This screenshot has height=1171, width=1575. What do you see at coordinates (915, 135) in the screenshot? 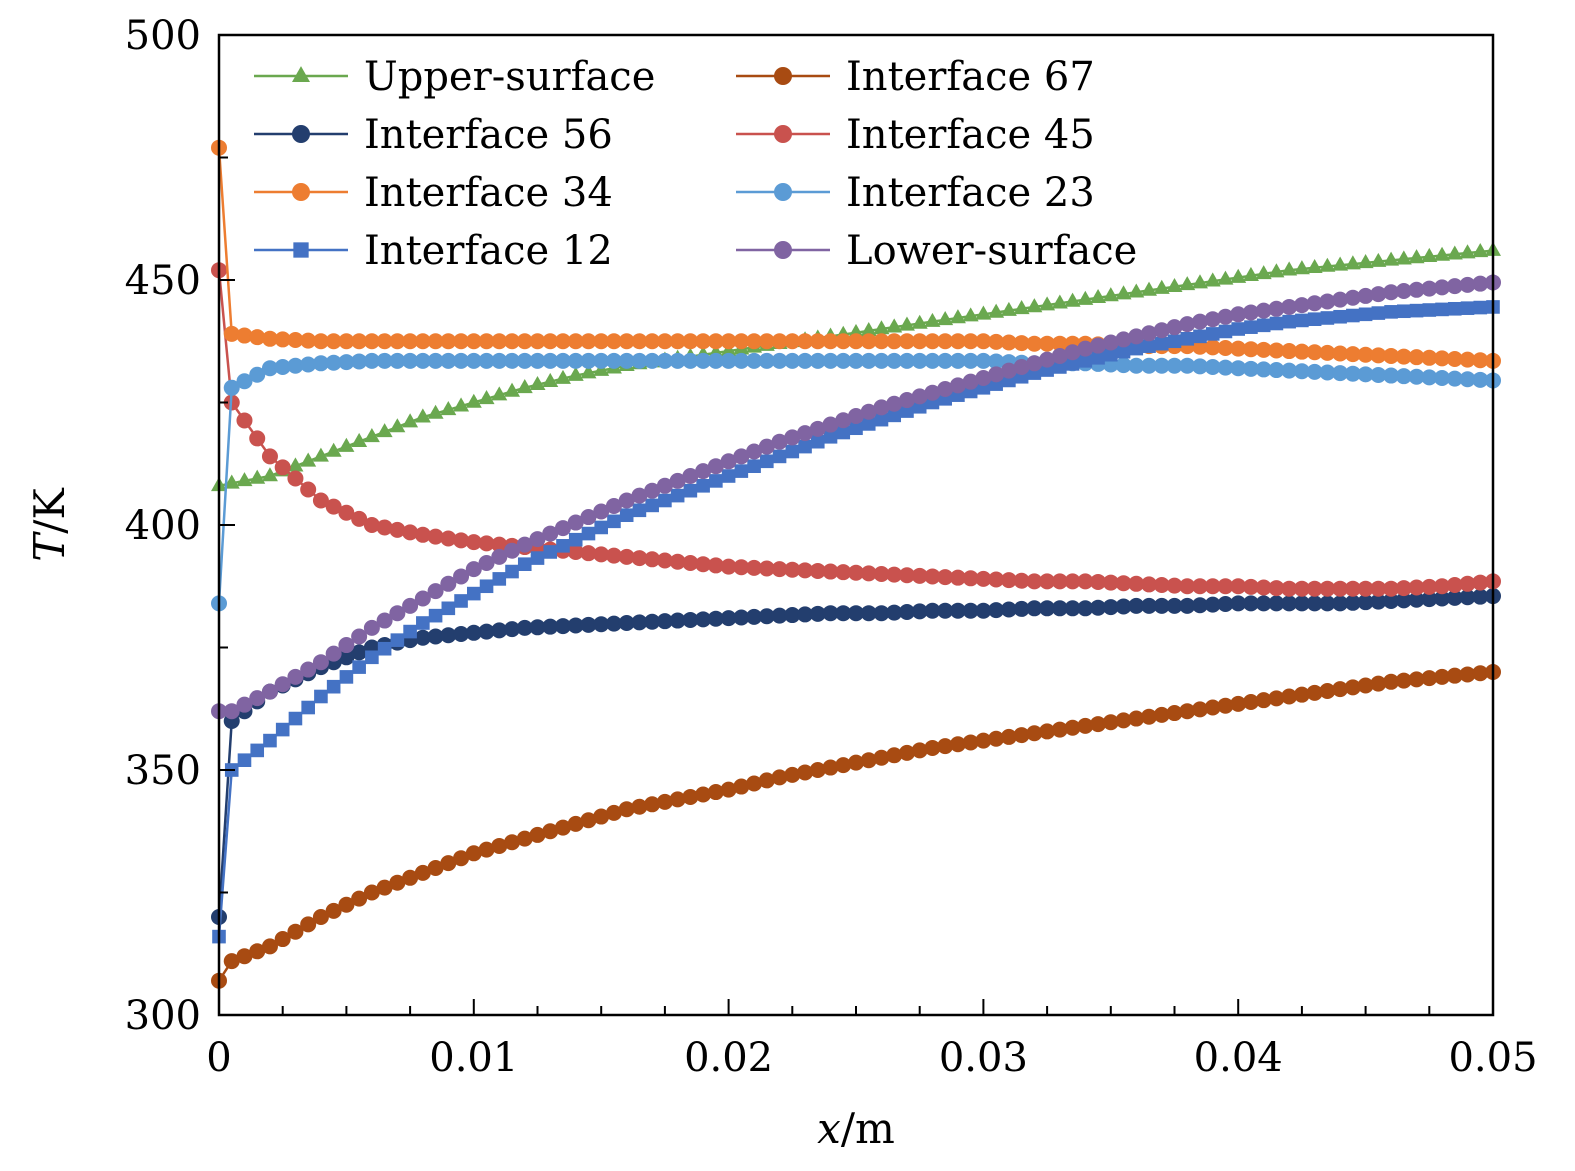
I see `legend-entry-interface-45: Interface 45` at bounding box center [915, 135].